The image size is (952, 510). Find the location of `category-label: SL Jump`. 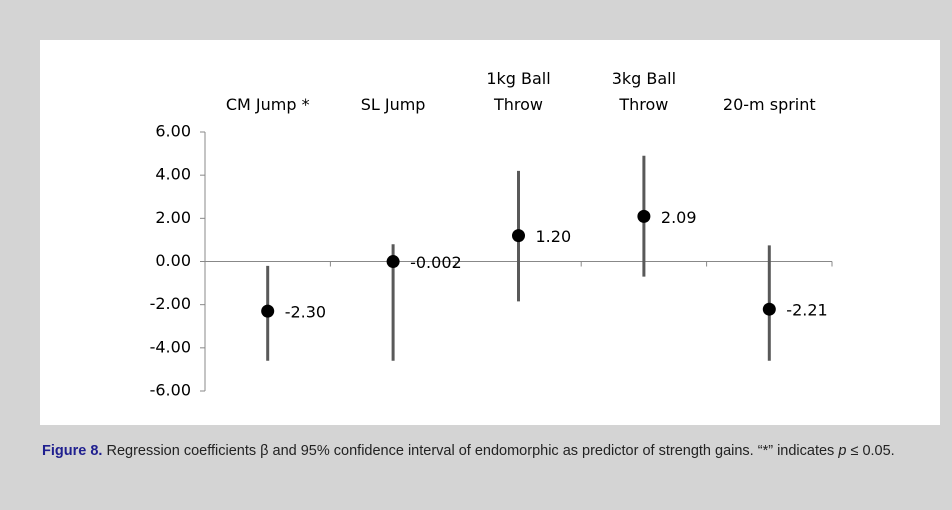

category-label: SL Jump is located at coordinates (393, 104).